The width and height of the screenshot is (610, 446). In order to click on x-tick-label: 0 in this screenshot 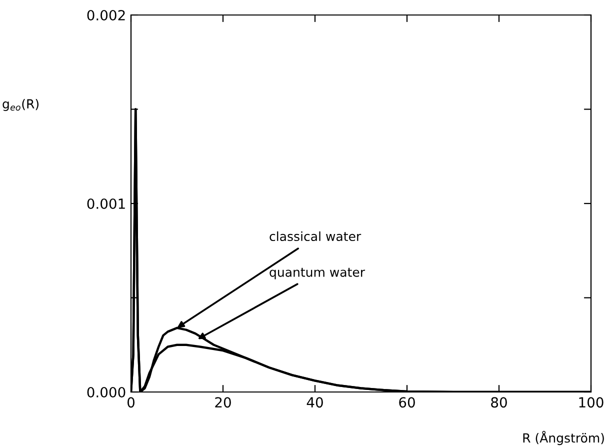, I will do `click(130, 402)`.